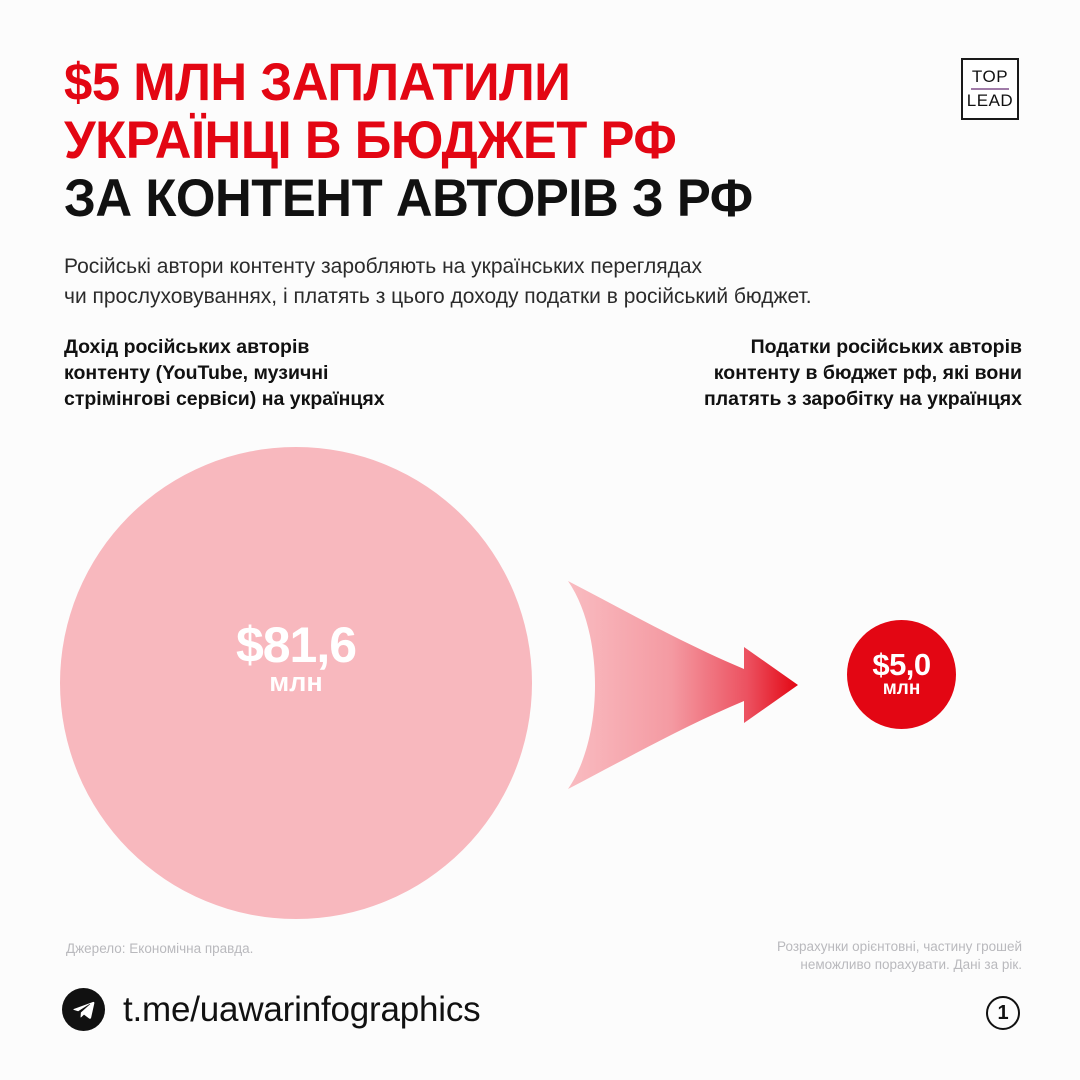 The width and height of the screenshot is (1080, 1080). I want to click on source-note: Джерело: Економічна правда., so click(159, 949).